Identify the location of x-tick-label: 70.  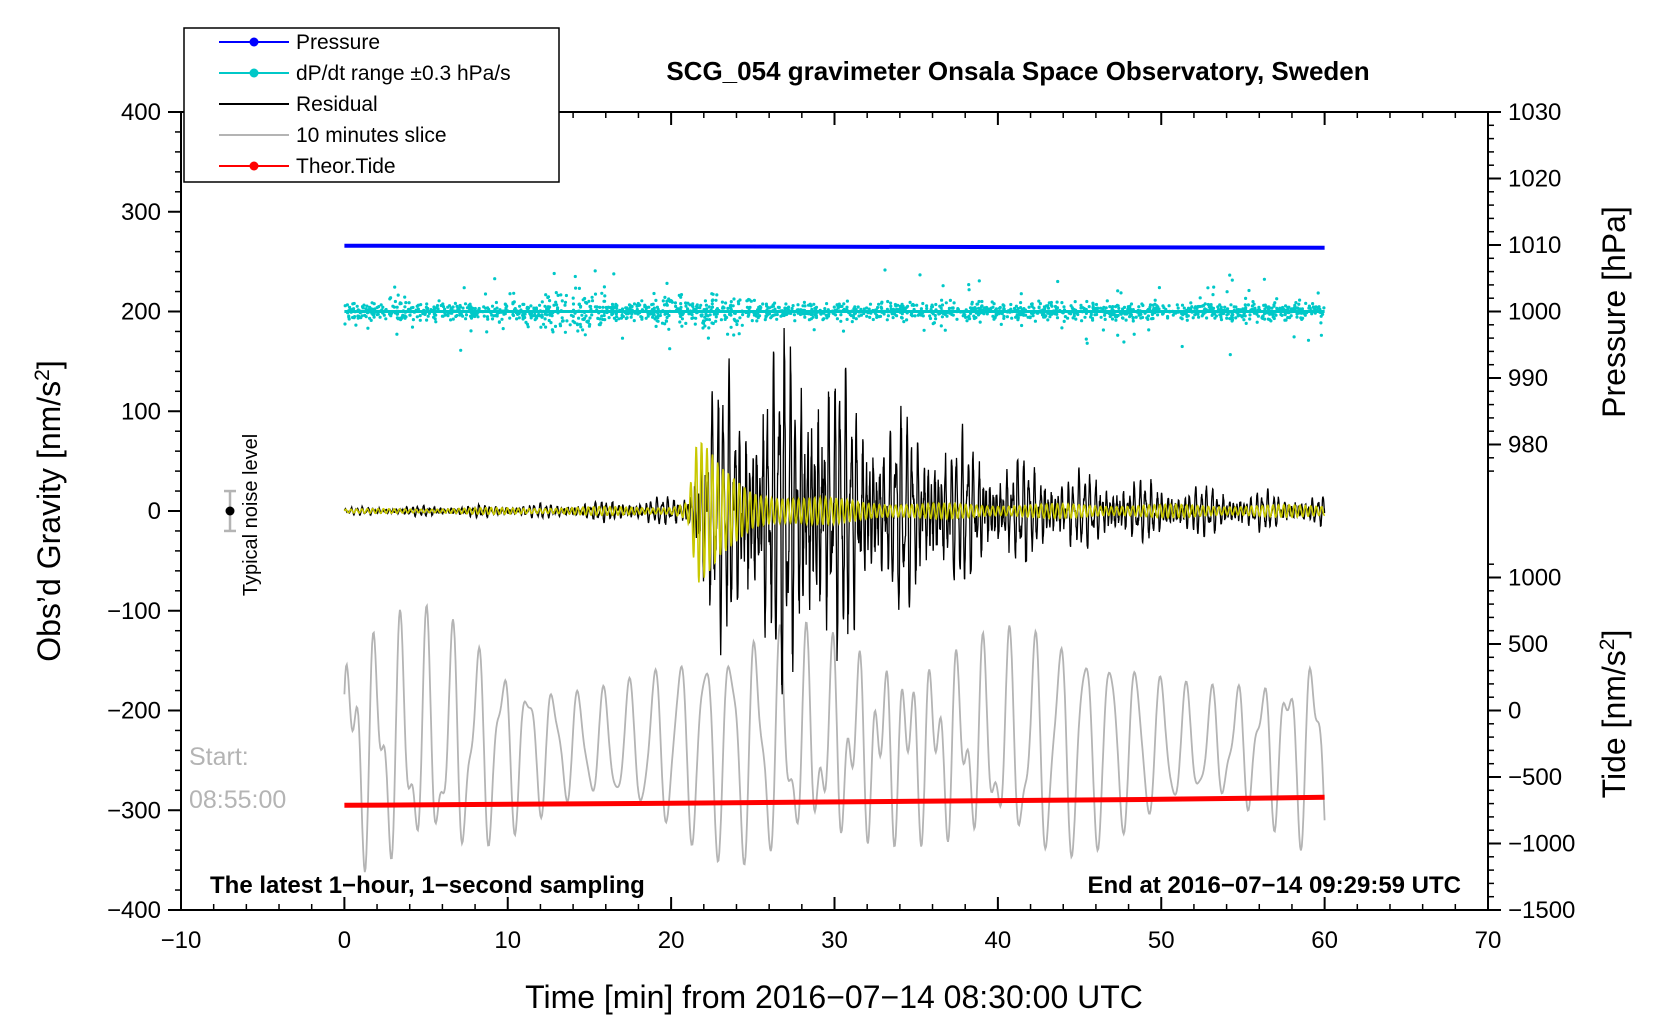
(1488, 940).